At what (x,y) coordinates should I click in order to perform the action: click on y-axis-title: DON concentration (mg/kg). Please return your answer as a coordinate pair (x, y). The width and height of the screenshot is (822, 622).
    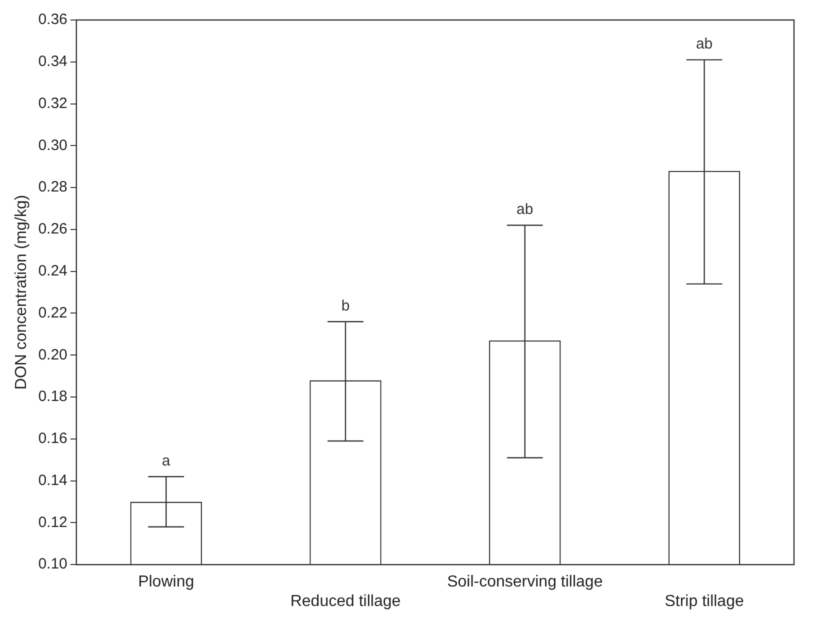
    Looking at the image, I should click on (21, 292).